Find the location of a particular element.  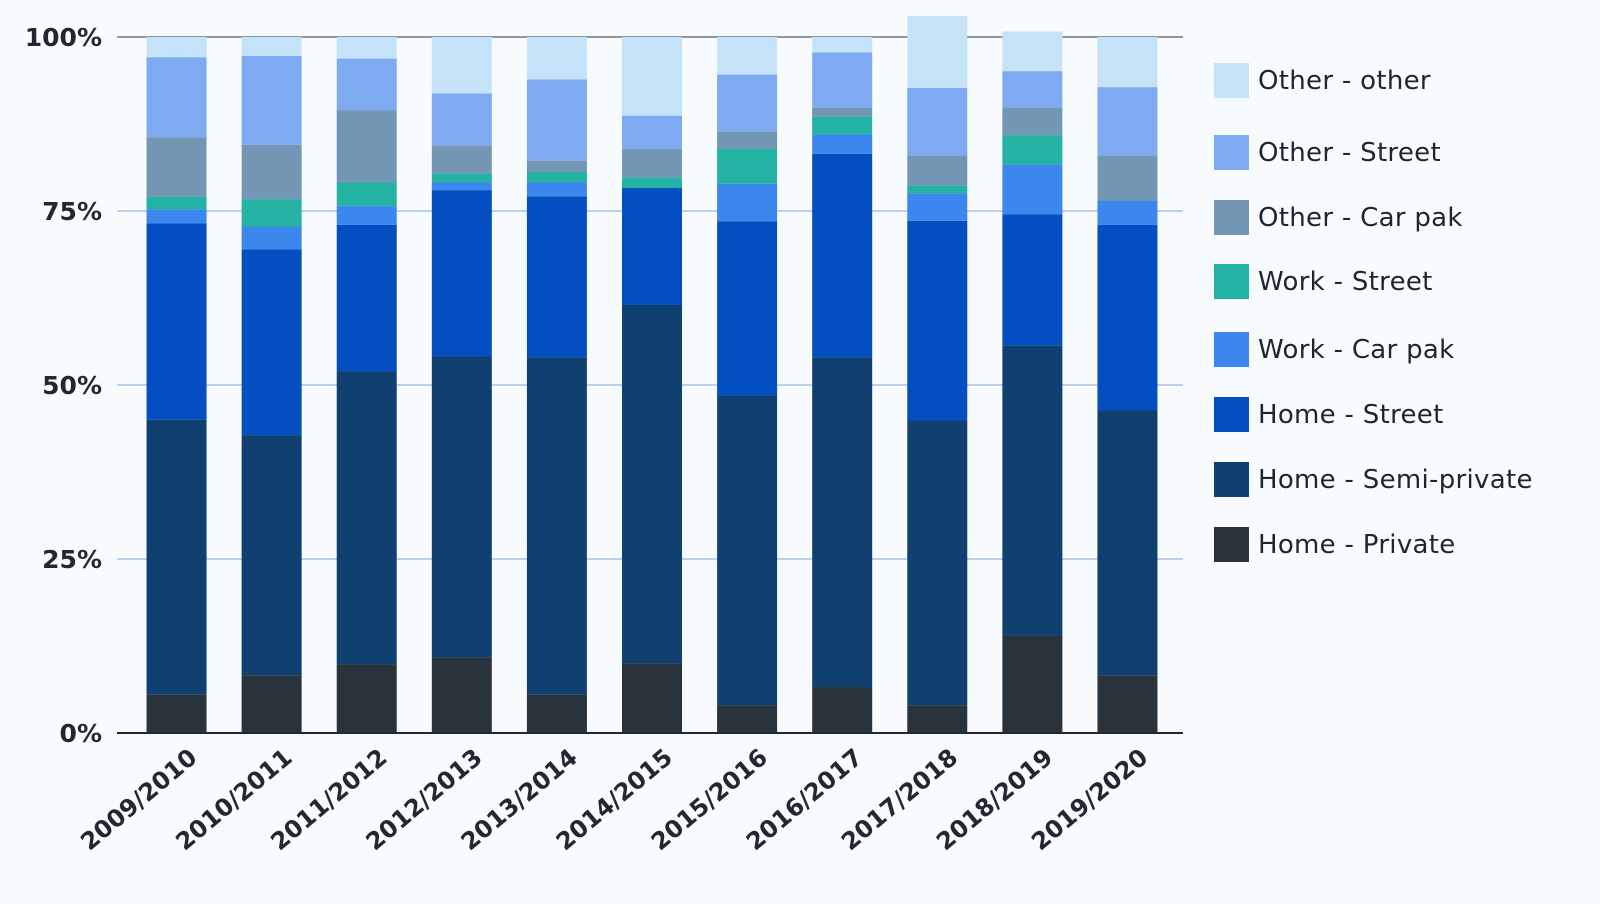

legend-item: Home - Street is located at coordinates (1329, 414).